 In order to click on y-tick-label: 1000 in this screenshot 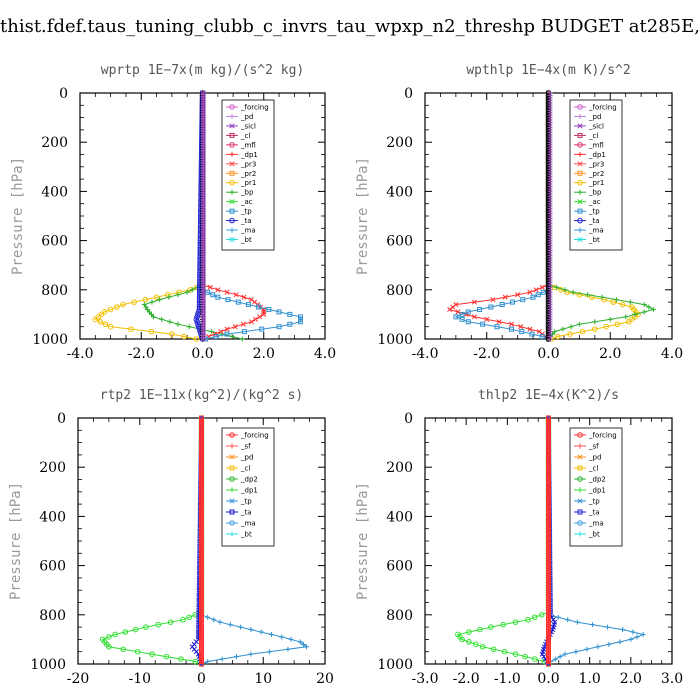, I will do `click(48, 665)`.